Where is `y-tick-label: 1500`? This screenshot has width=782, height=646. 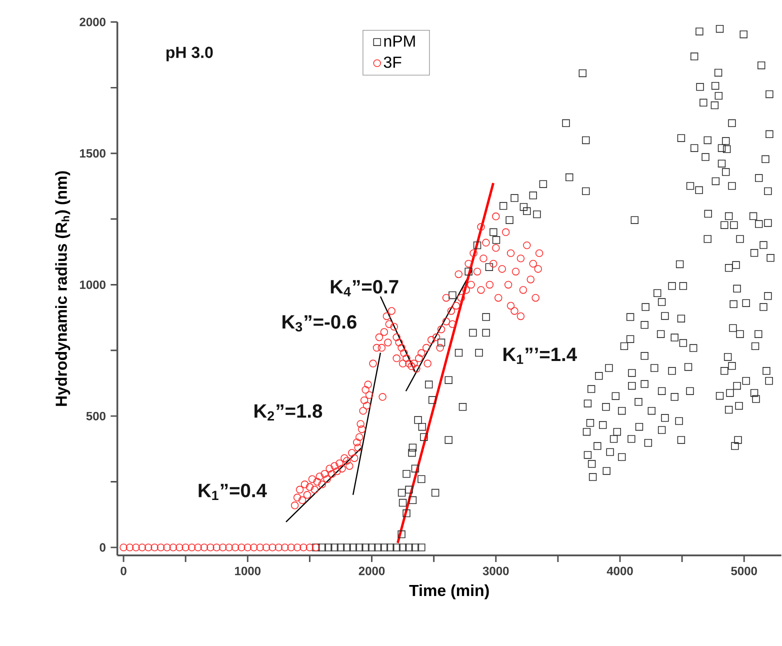 y-tick-label: 1500 is located at coordinates (93, 153).